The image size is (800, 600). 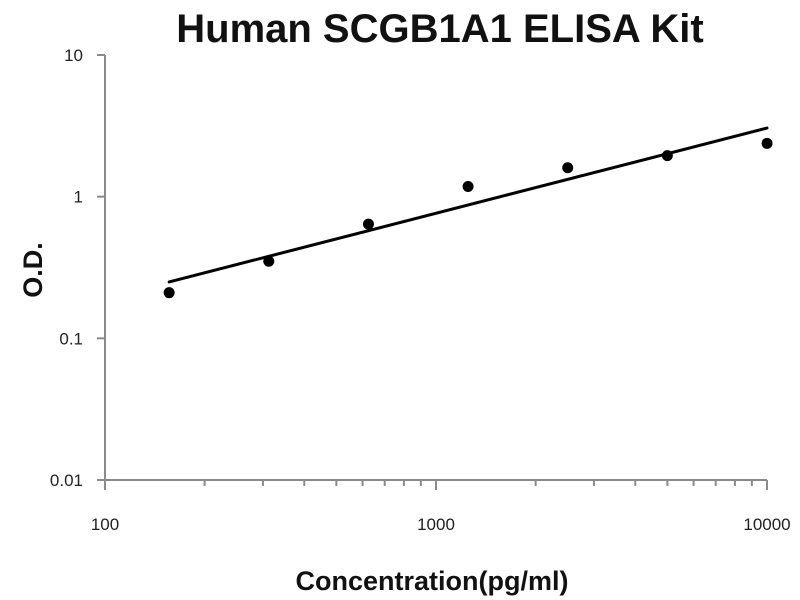 What do you see at coordinates (439, 29) in the screenshot?
I see `chart-title: Human SCGB1A1 ELISA Kit` at bounding box center [439, 29].